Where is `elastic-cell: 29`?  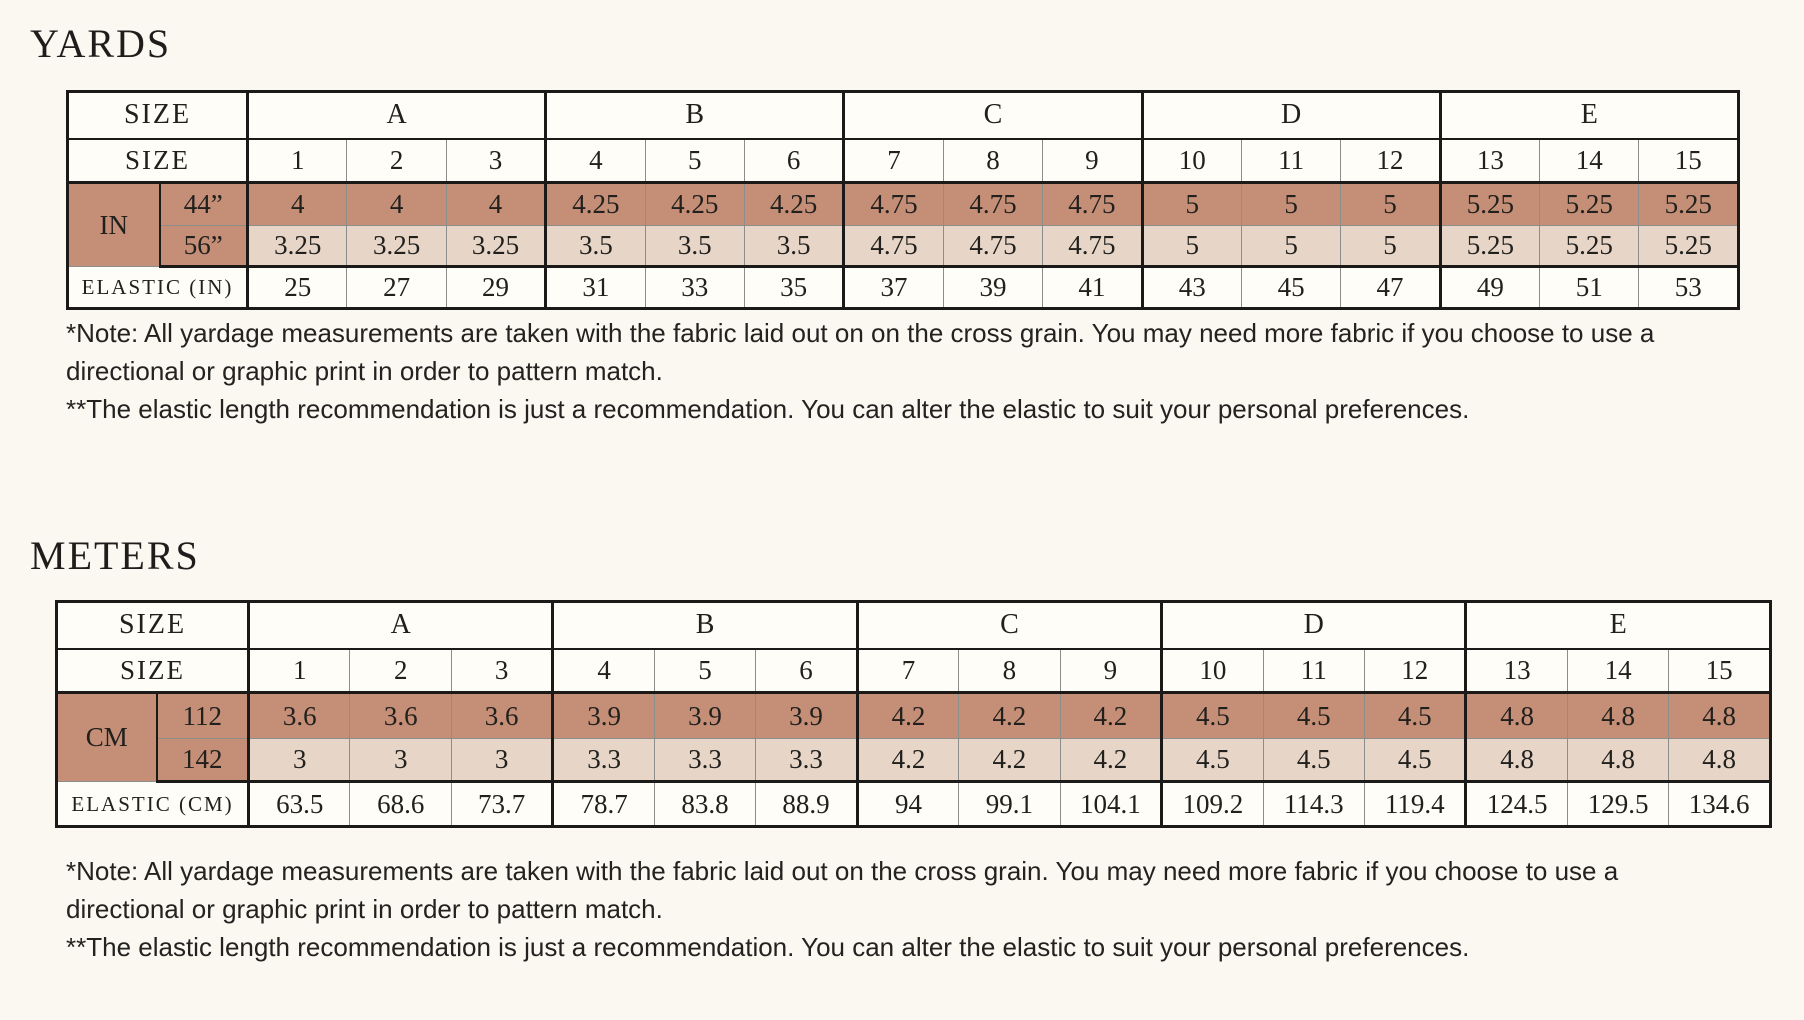
elastic-cell: 29 is located at coordinates (496, 287).